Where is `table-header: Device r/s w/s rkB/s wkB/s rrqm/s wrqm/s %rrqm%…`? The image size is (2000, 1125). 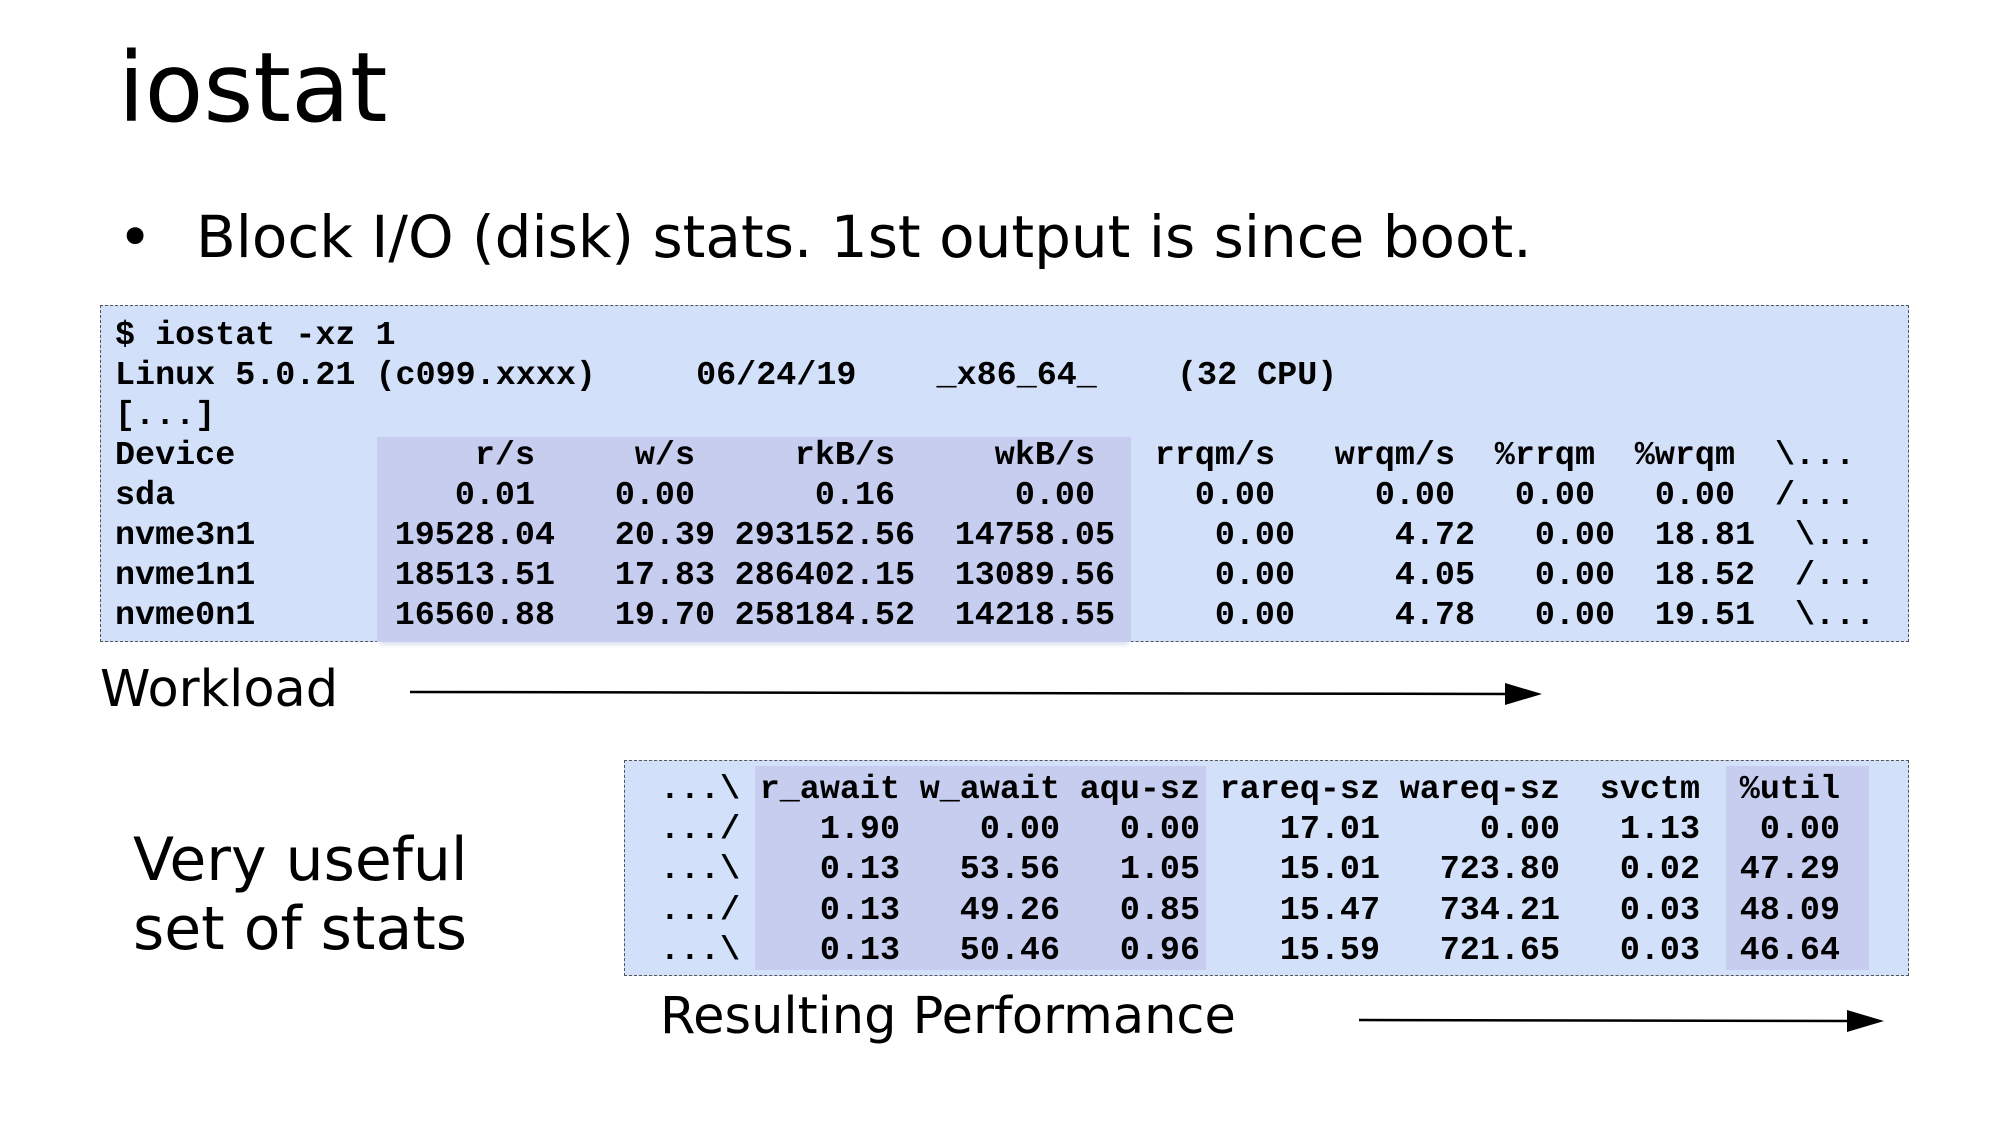 table-header: Device r/s w/s rkB/s wkB/s rrqm/s wrqm/s %rrqm%… is located at coordinates (1005, 456).